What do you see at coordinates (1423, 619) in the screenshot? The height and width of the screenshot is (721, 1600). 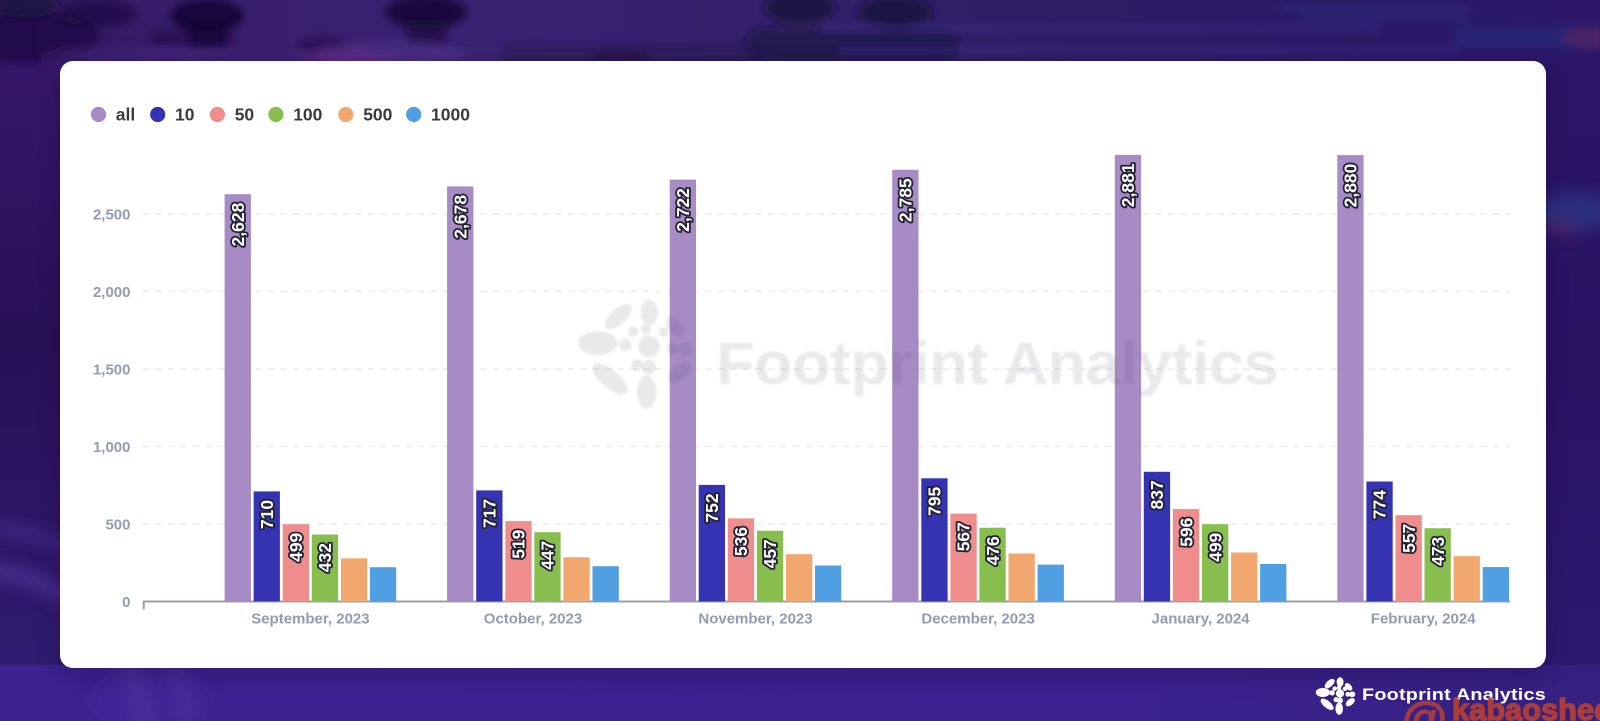 I see `svg-text: February, 2024` at bounding box center [1423, 619].